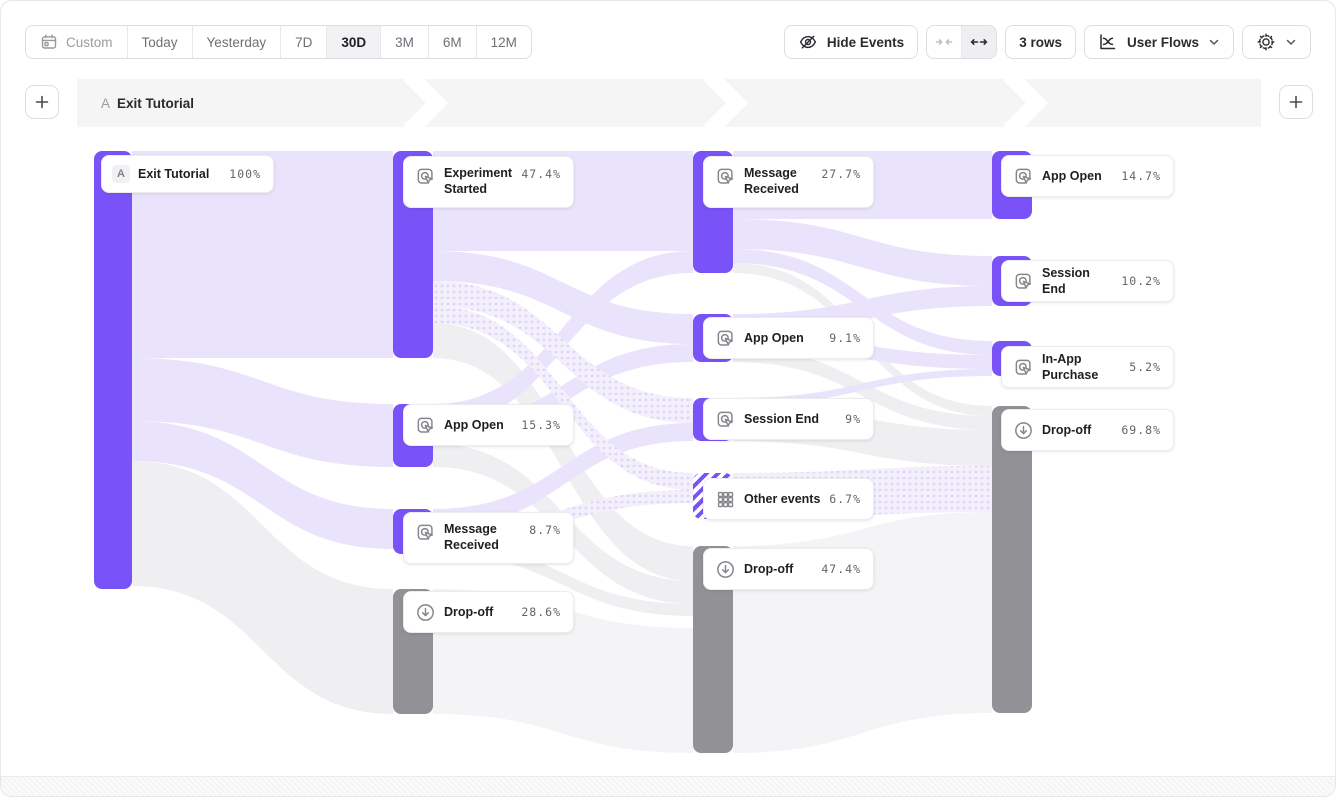  I want to click on node-percentage: 9.1%, so click(845, 338).